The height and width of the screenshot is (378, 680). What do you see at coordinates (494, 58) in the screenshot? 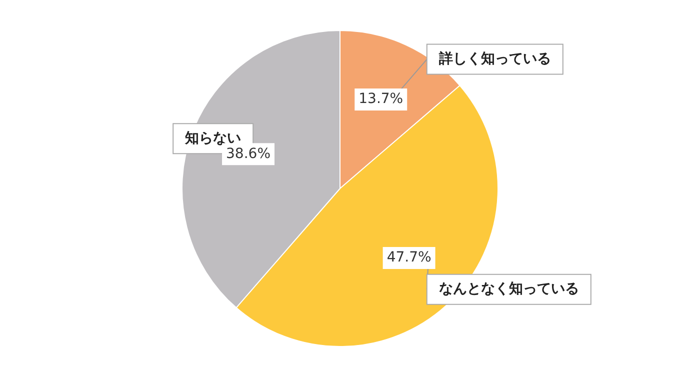
I see `slice-label: 詳しく知っている` at bounding box center [494, 58].